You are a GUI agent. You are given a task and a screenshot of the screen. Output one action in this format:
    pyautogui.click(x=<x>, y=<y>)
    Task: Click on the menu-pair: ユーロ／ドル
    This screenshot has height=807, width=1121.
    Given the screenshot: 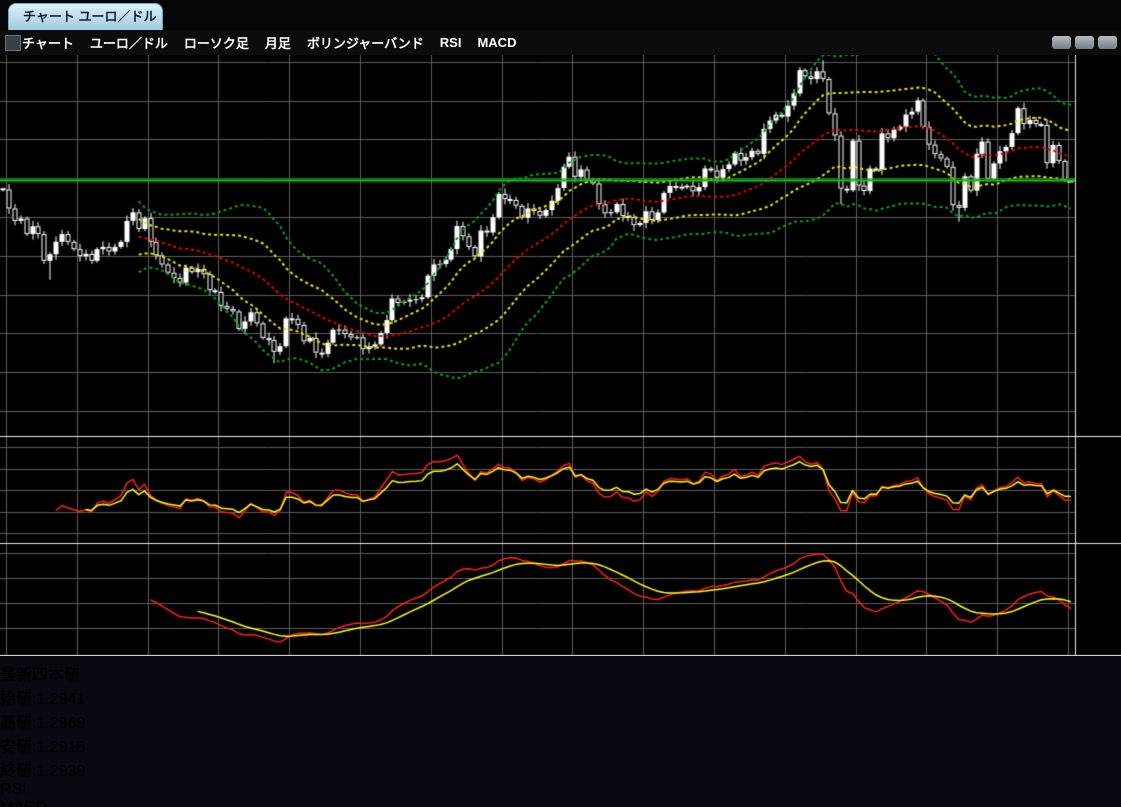 What is the action you would take?
    pyautogui.click(x=128, y=43)
    